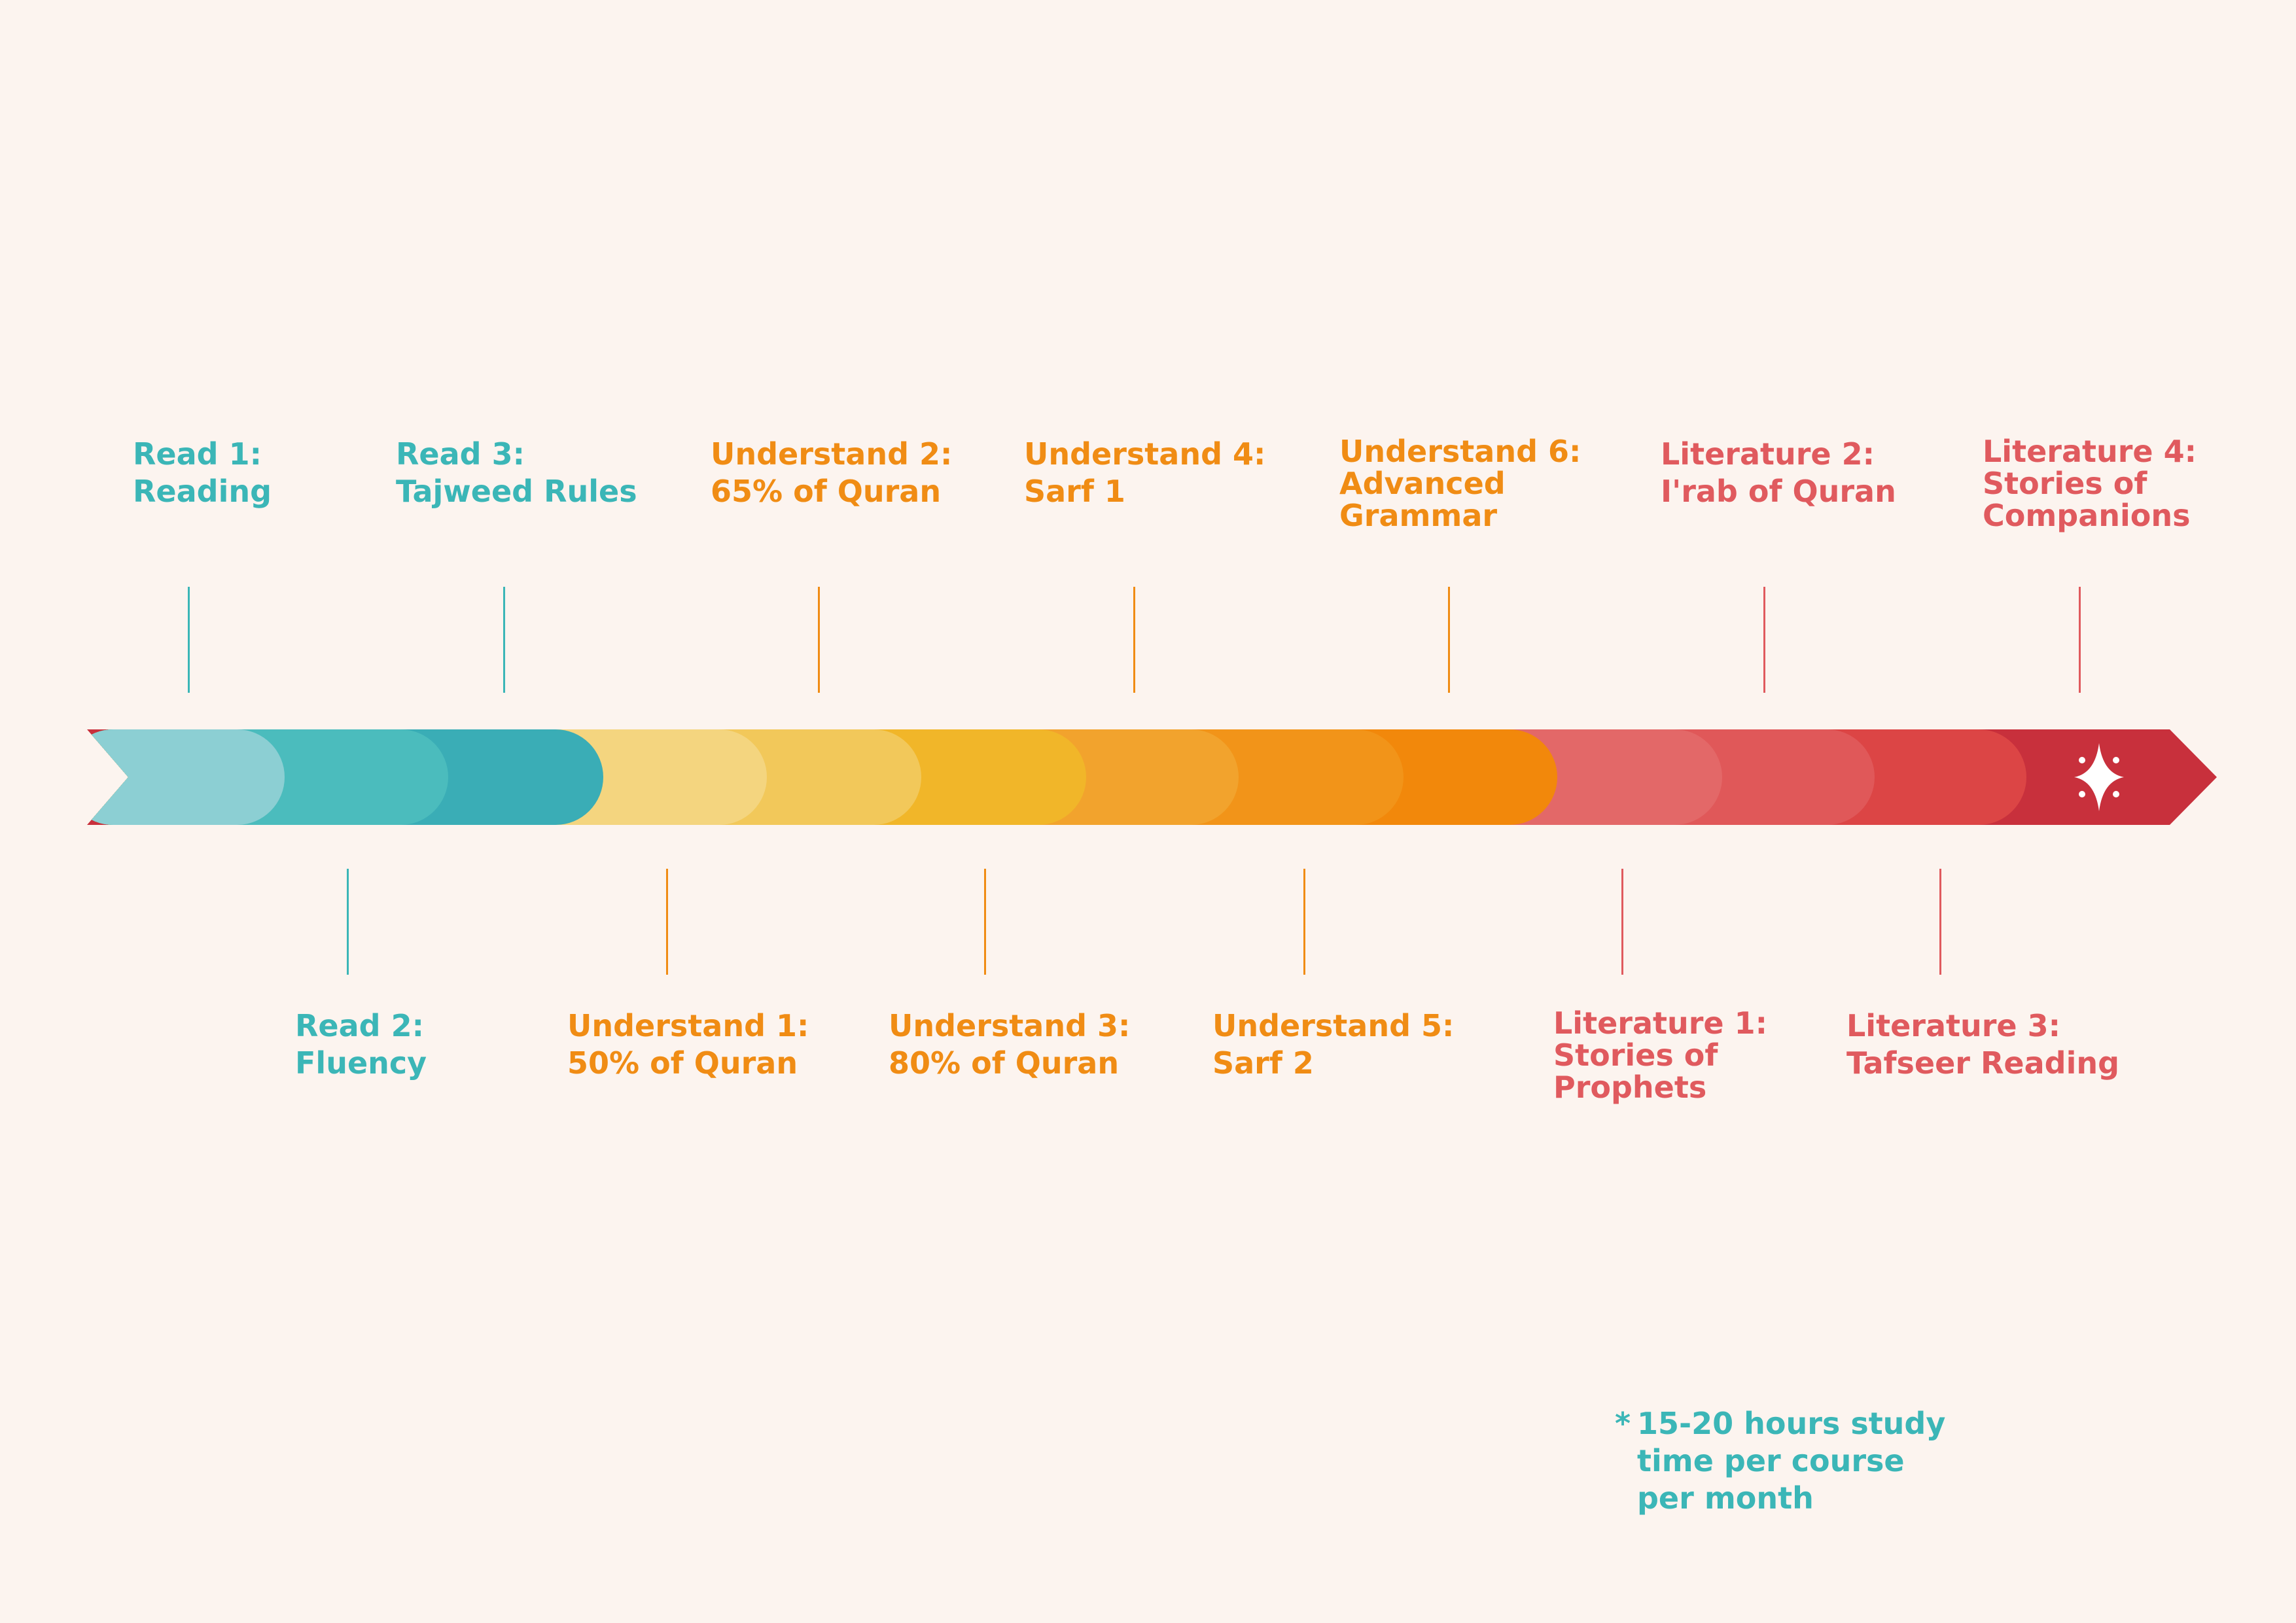 This screenshot has height=1623, width=2296. What do you see at coordinates (1419, 515) in the screenshot?
I see `milestone-subtitle: Grammar` at bounding box center [1419, 515].